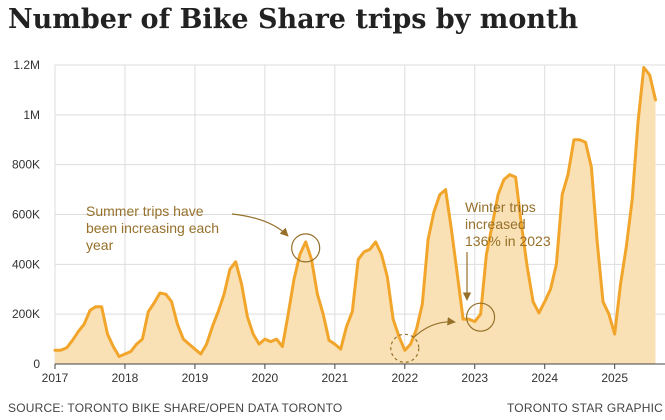  I want to click on x-tick-label: 2018, so click(125, 378).